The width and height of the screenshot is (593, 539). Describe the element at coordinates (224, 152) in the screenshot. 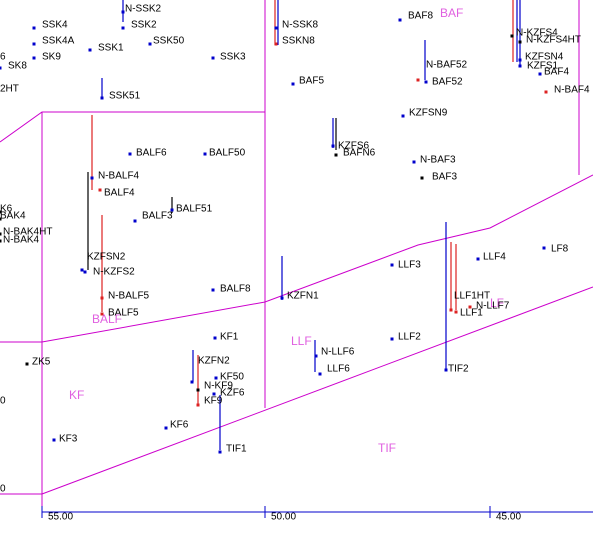

I see `well: BALF50` at that location.